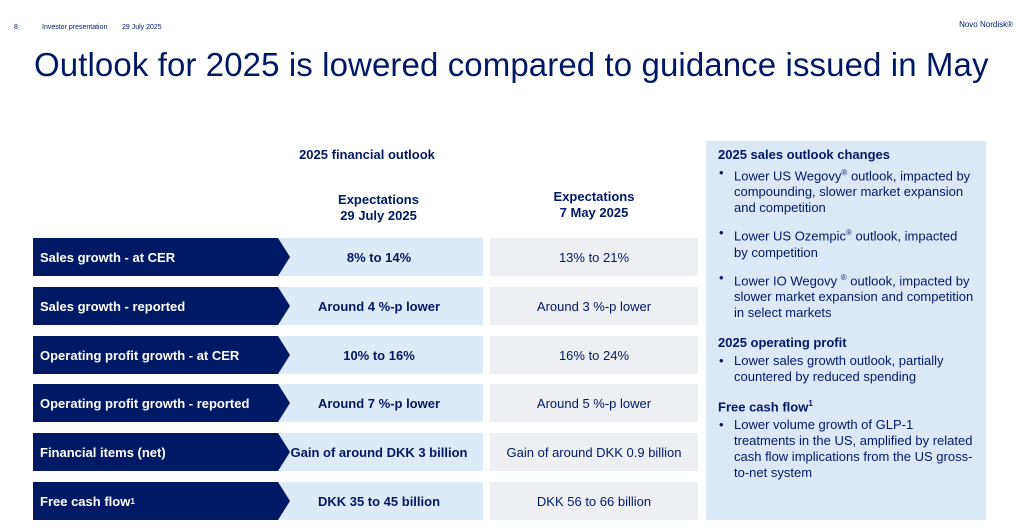 The image size is (1023, 532). I want to click on column-header-previous-line2: 7 May 2025, so click(594, 212).